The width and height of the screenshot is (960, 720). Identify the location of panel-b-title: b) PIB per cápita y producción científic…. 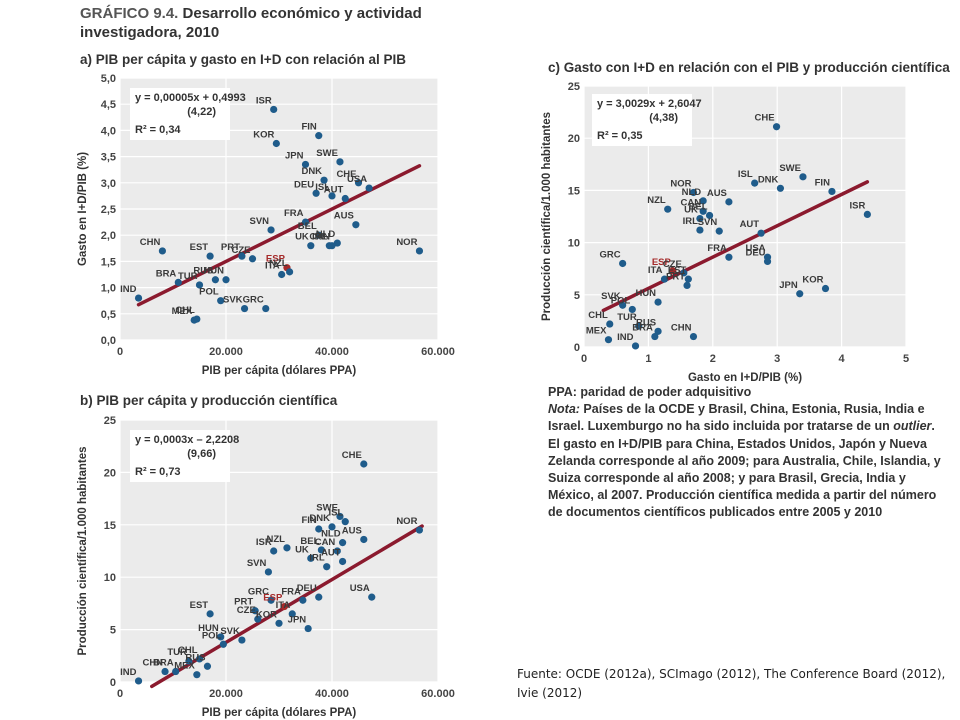
(209, 400).